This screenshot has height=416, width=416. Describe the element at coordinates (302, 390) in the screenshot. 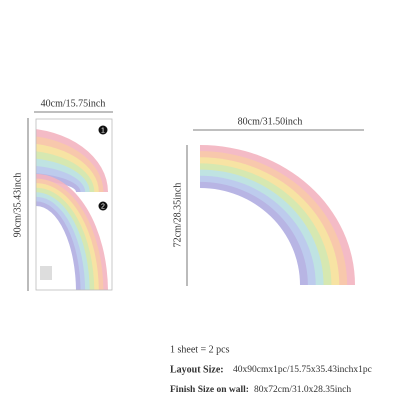

I see `finish-value: 80x72cm/31.0x28.35inch` at that location.